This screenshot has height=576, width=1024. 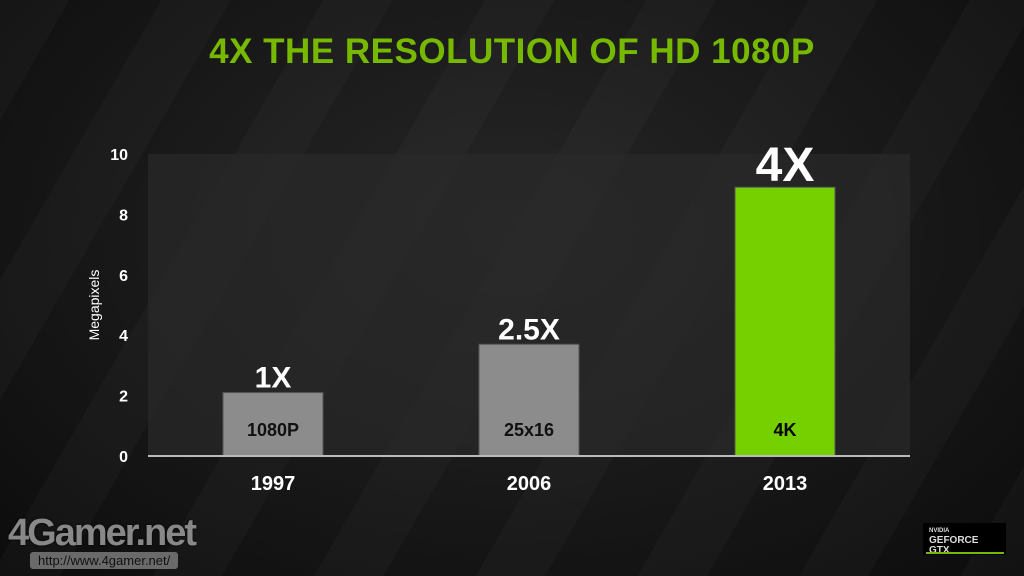 What do you see at coordinates (784, 430) in the screenshot?
I see `bar-label: 4K` at bounding box center [784, 430].